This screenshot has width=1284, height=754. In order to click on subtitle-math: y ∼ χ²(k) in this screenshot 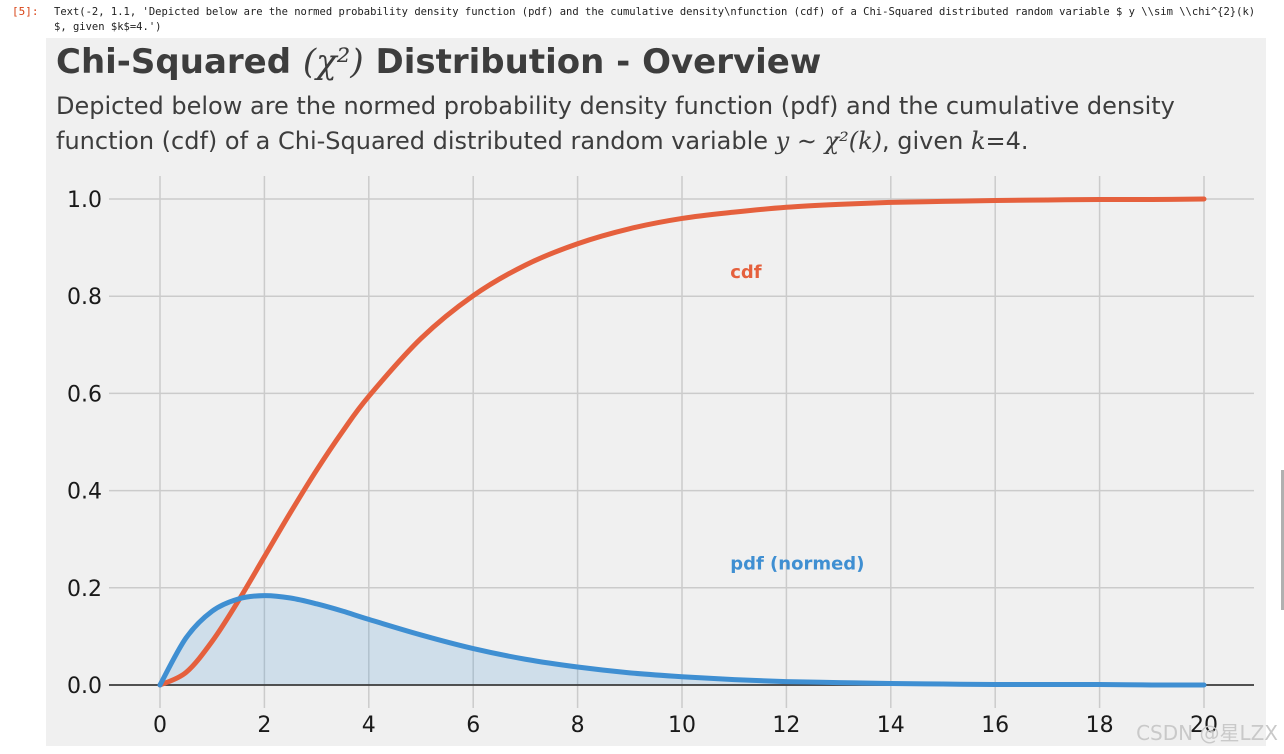, I will do `click(829, 141)`.